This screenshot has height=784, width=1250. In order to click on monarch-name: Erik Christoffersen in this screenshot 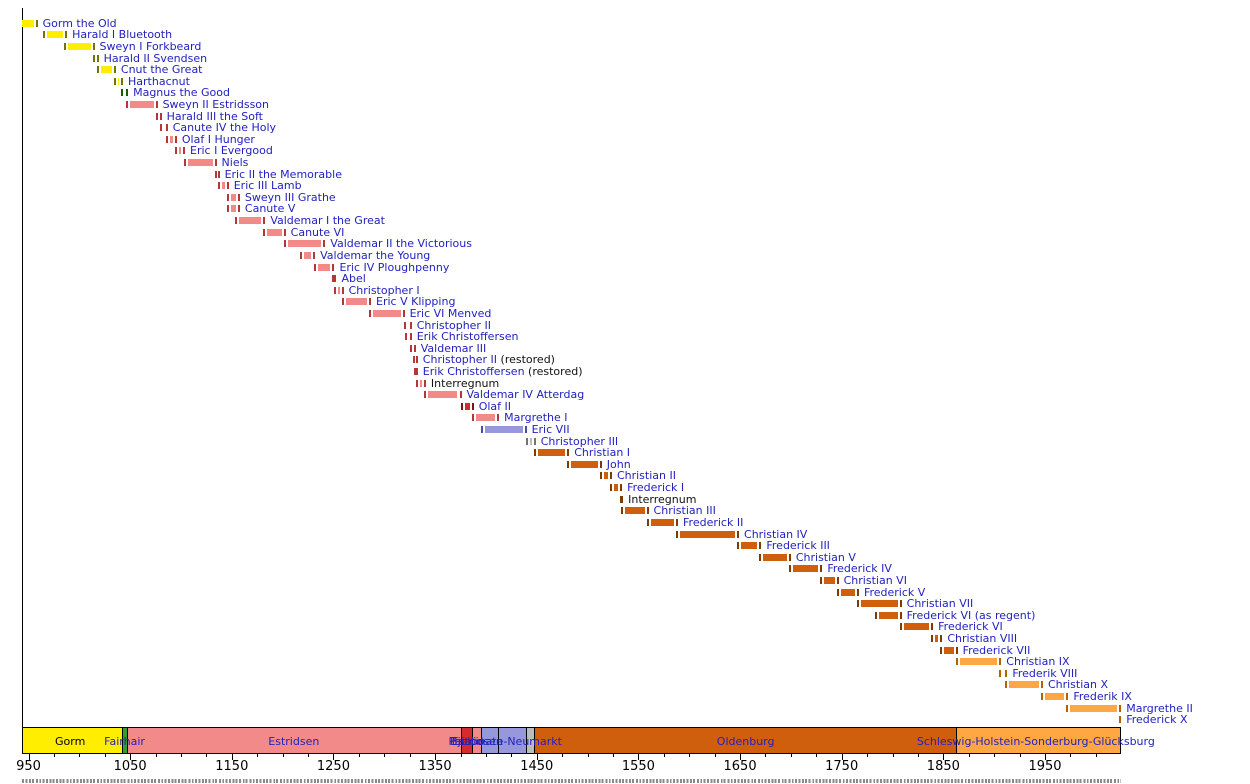, I will do `click(473, 371)`.